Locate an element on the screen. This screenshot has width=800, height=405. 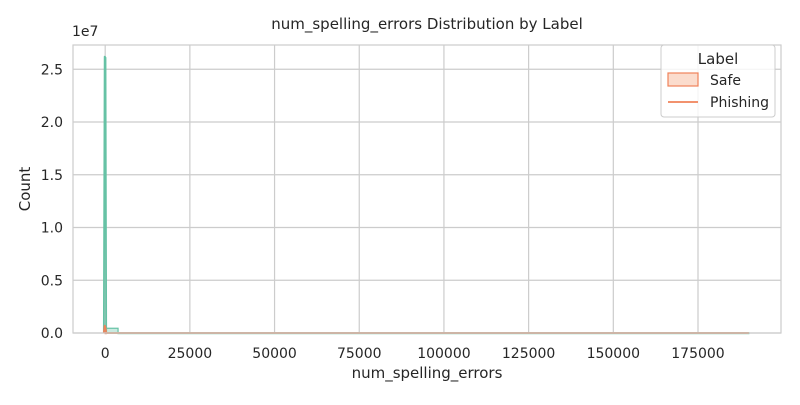
legend-box is located at coordinates (718, 81).